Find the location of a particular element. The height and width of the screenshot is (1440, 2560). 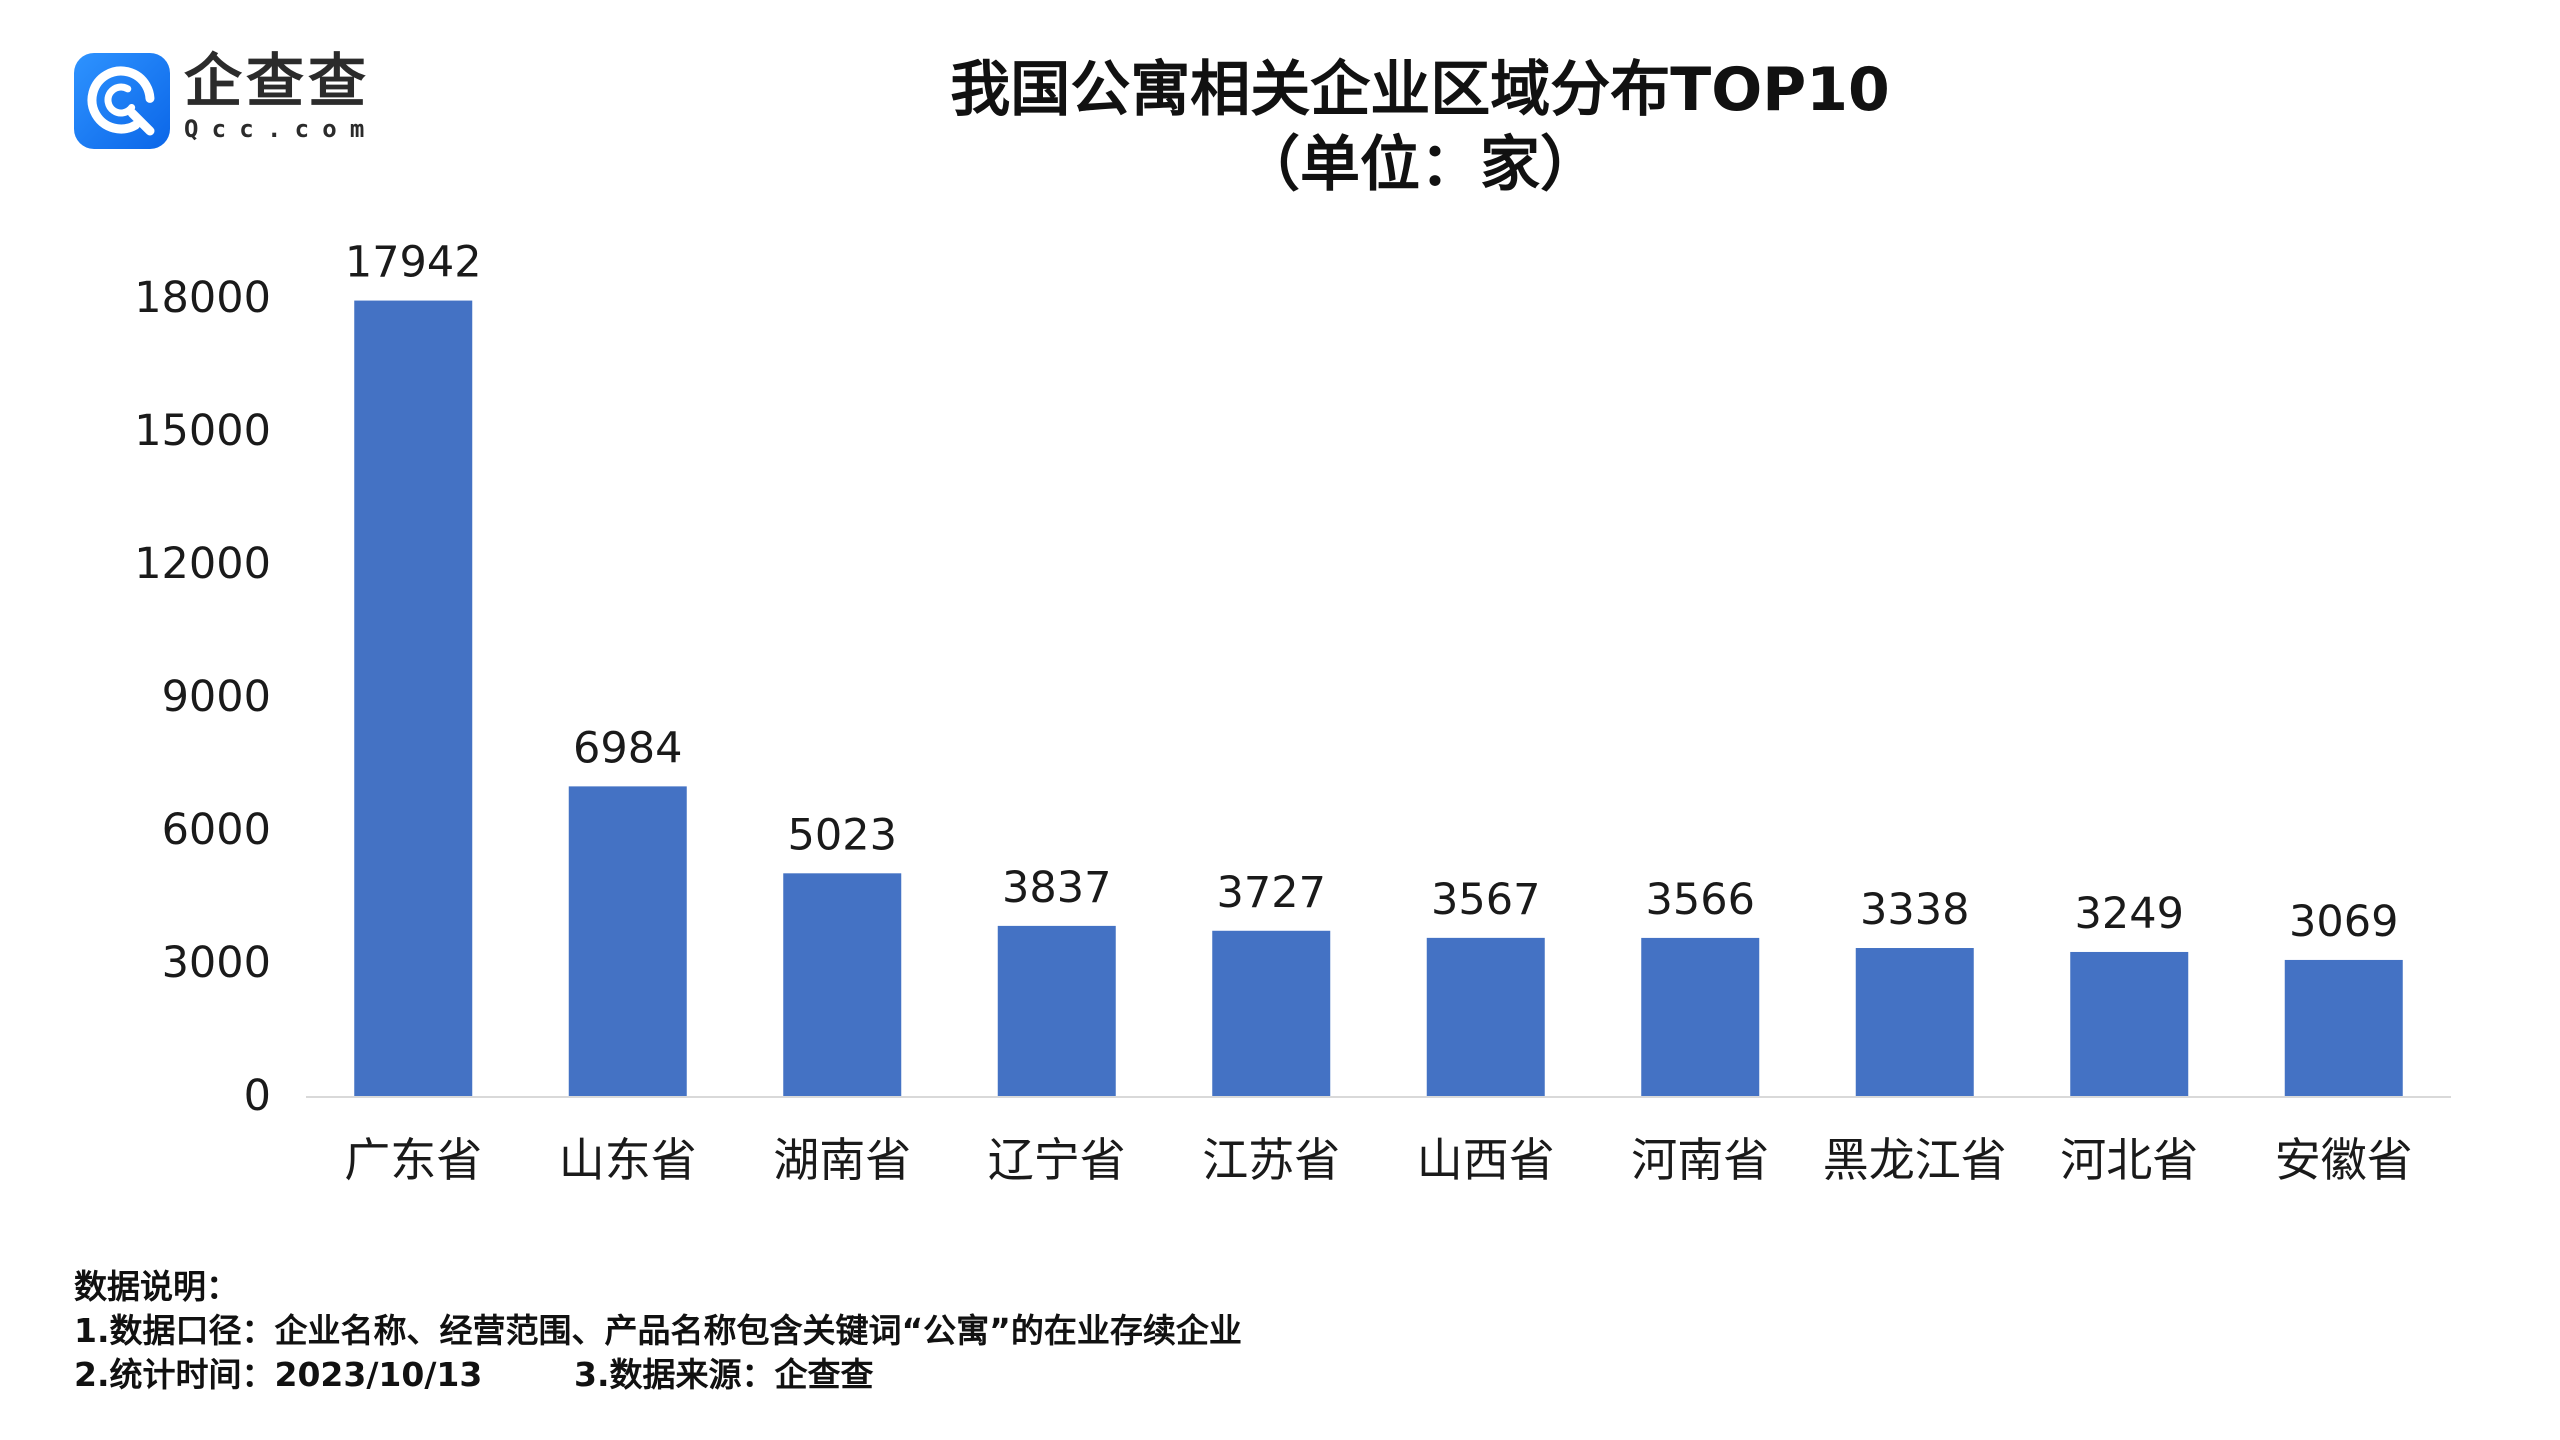

value-label: 3837 is located at coordinates (1056, 888).